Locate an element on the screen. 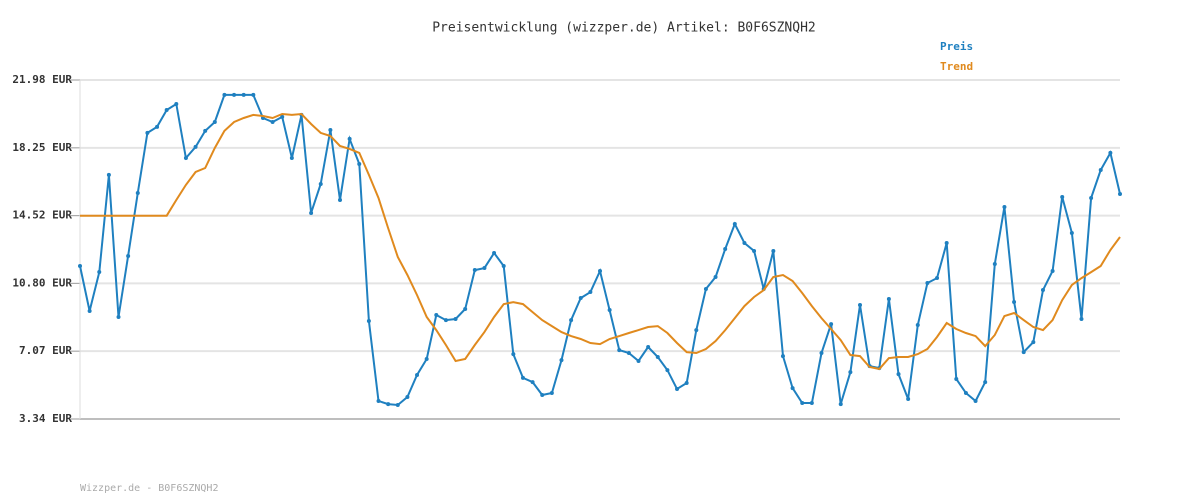 The height and width of the screenshot is (504, 1200). y-tick-label: 10.80 EUR is located at coordinates (42, 282).